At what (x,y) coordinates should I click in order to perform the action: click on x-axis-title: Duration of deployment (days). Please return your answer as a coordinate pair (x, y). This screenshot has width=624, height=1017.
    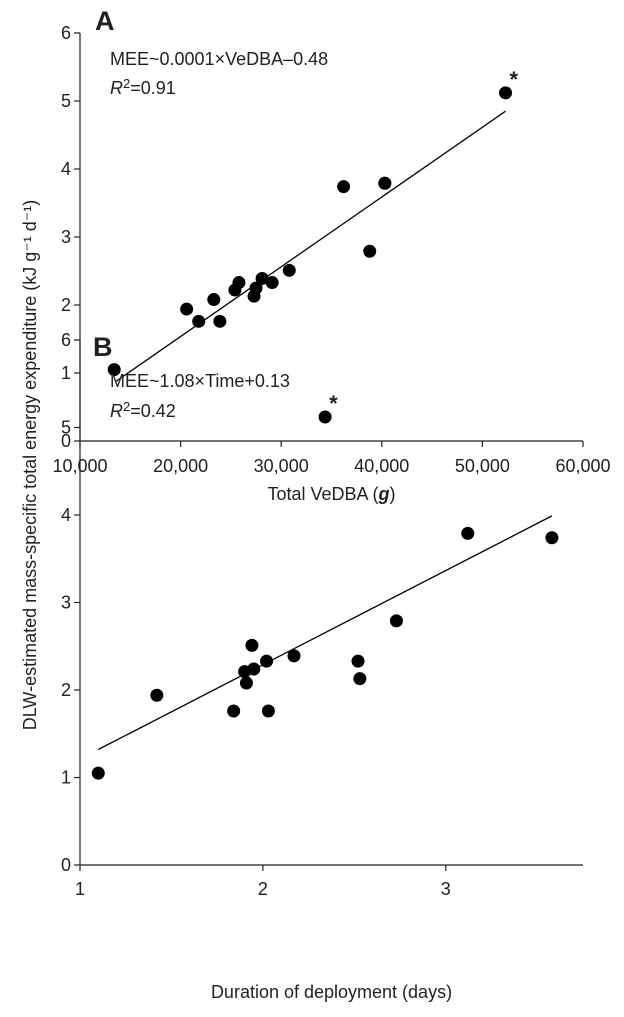
    Looking at the image, I should click on (331, 992).